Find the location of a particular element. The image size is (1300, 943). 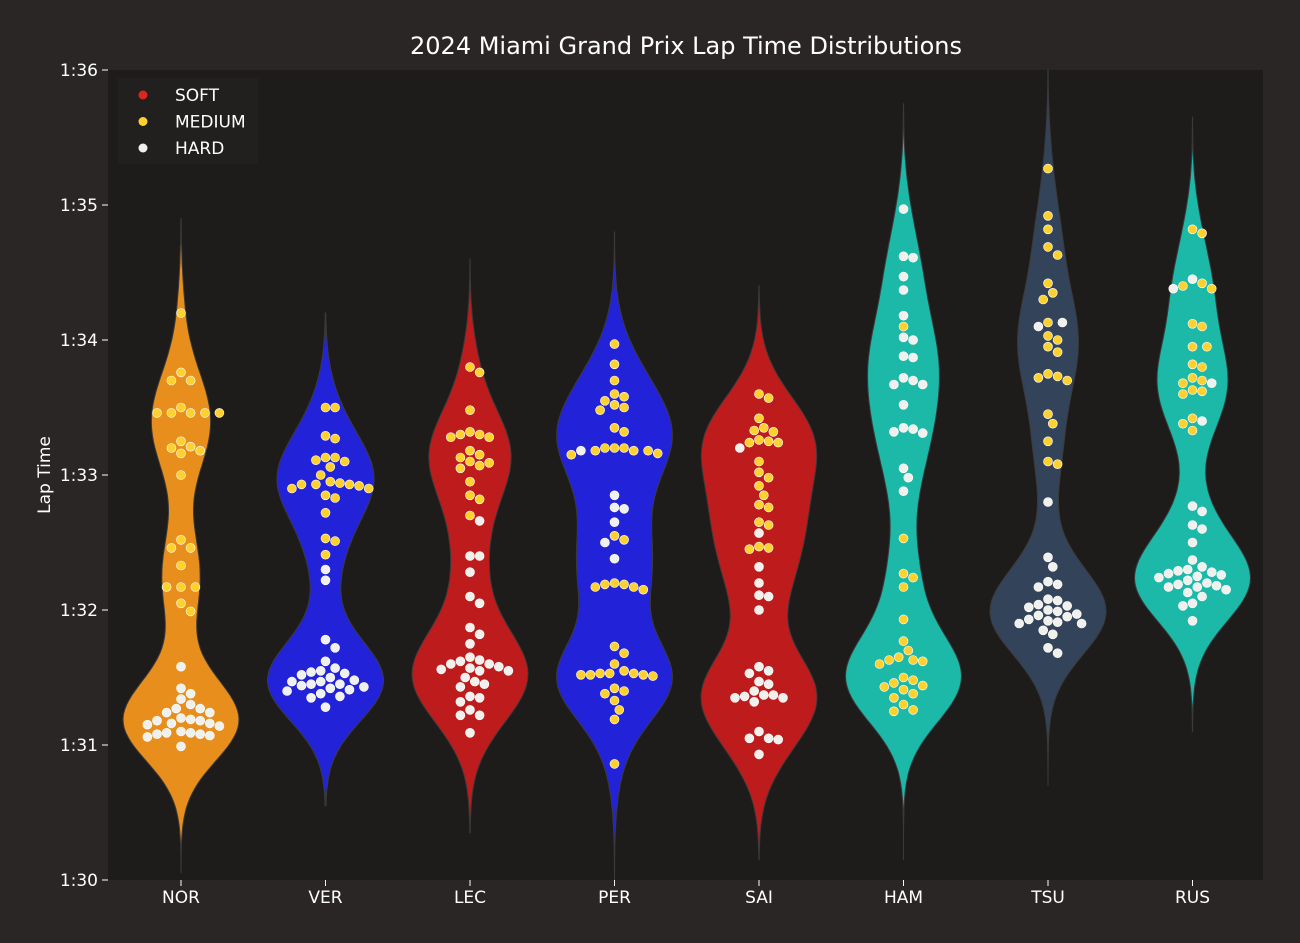

legend-label-soft: SOFT is located at coordinates (197, 96).